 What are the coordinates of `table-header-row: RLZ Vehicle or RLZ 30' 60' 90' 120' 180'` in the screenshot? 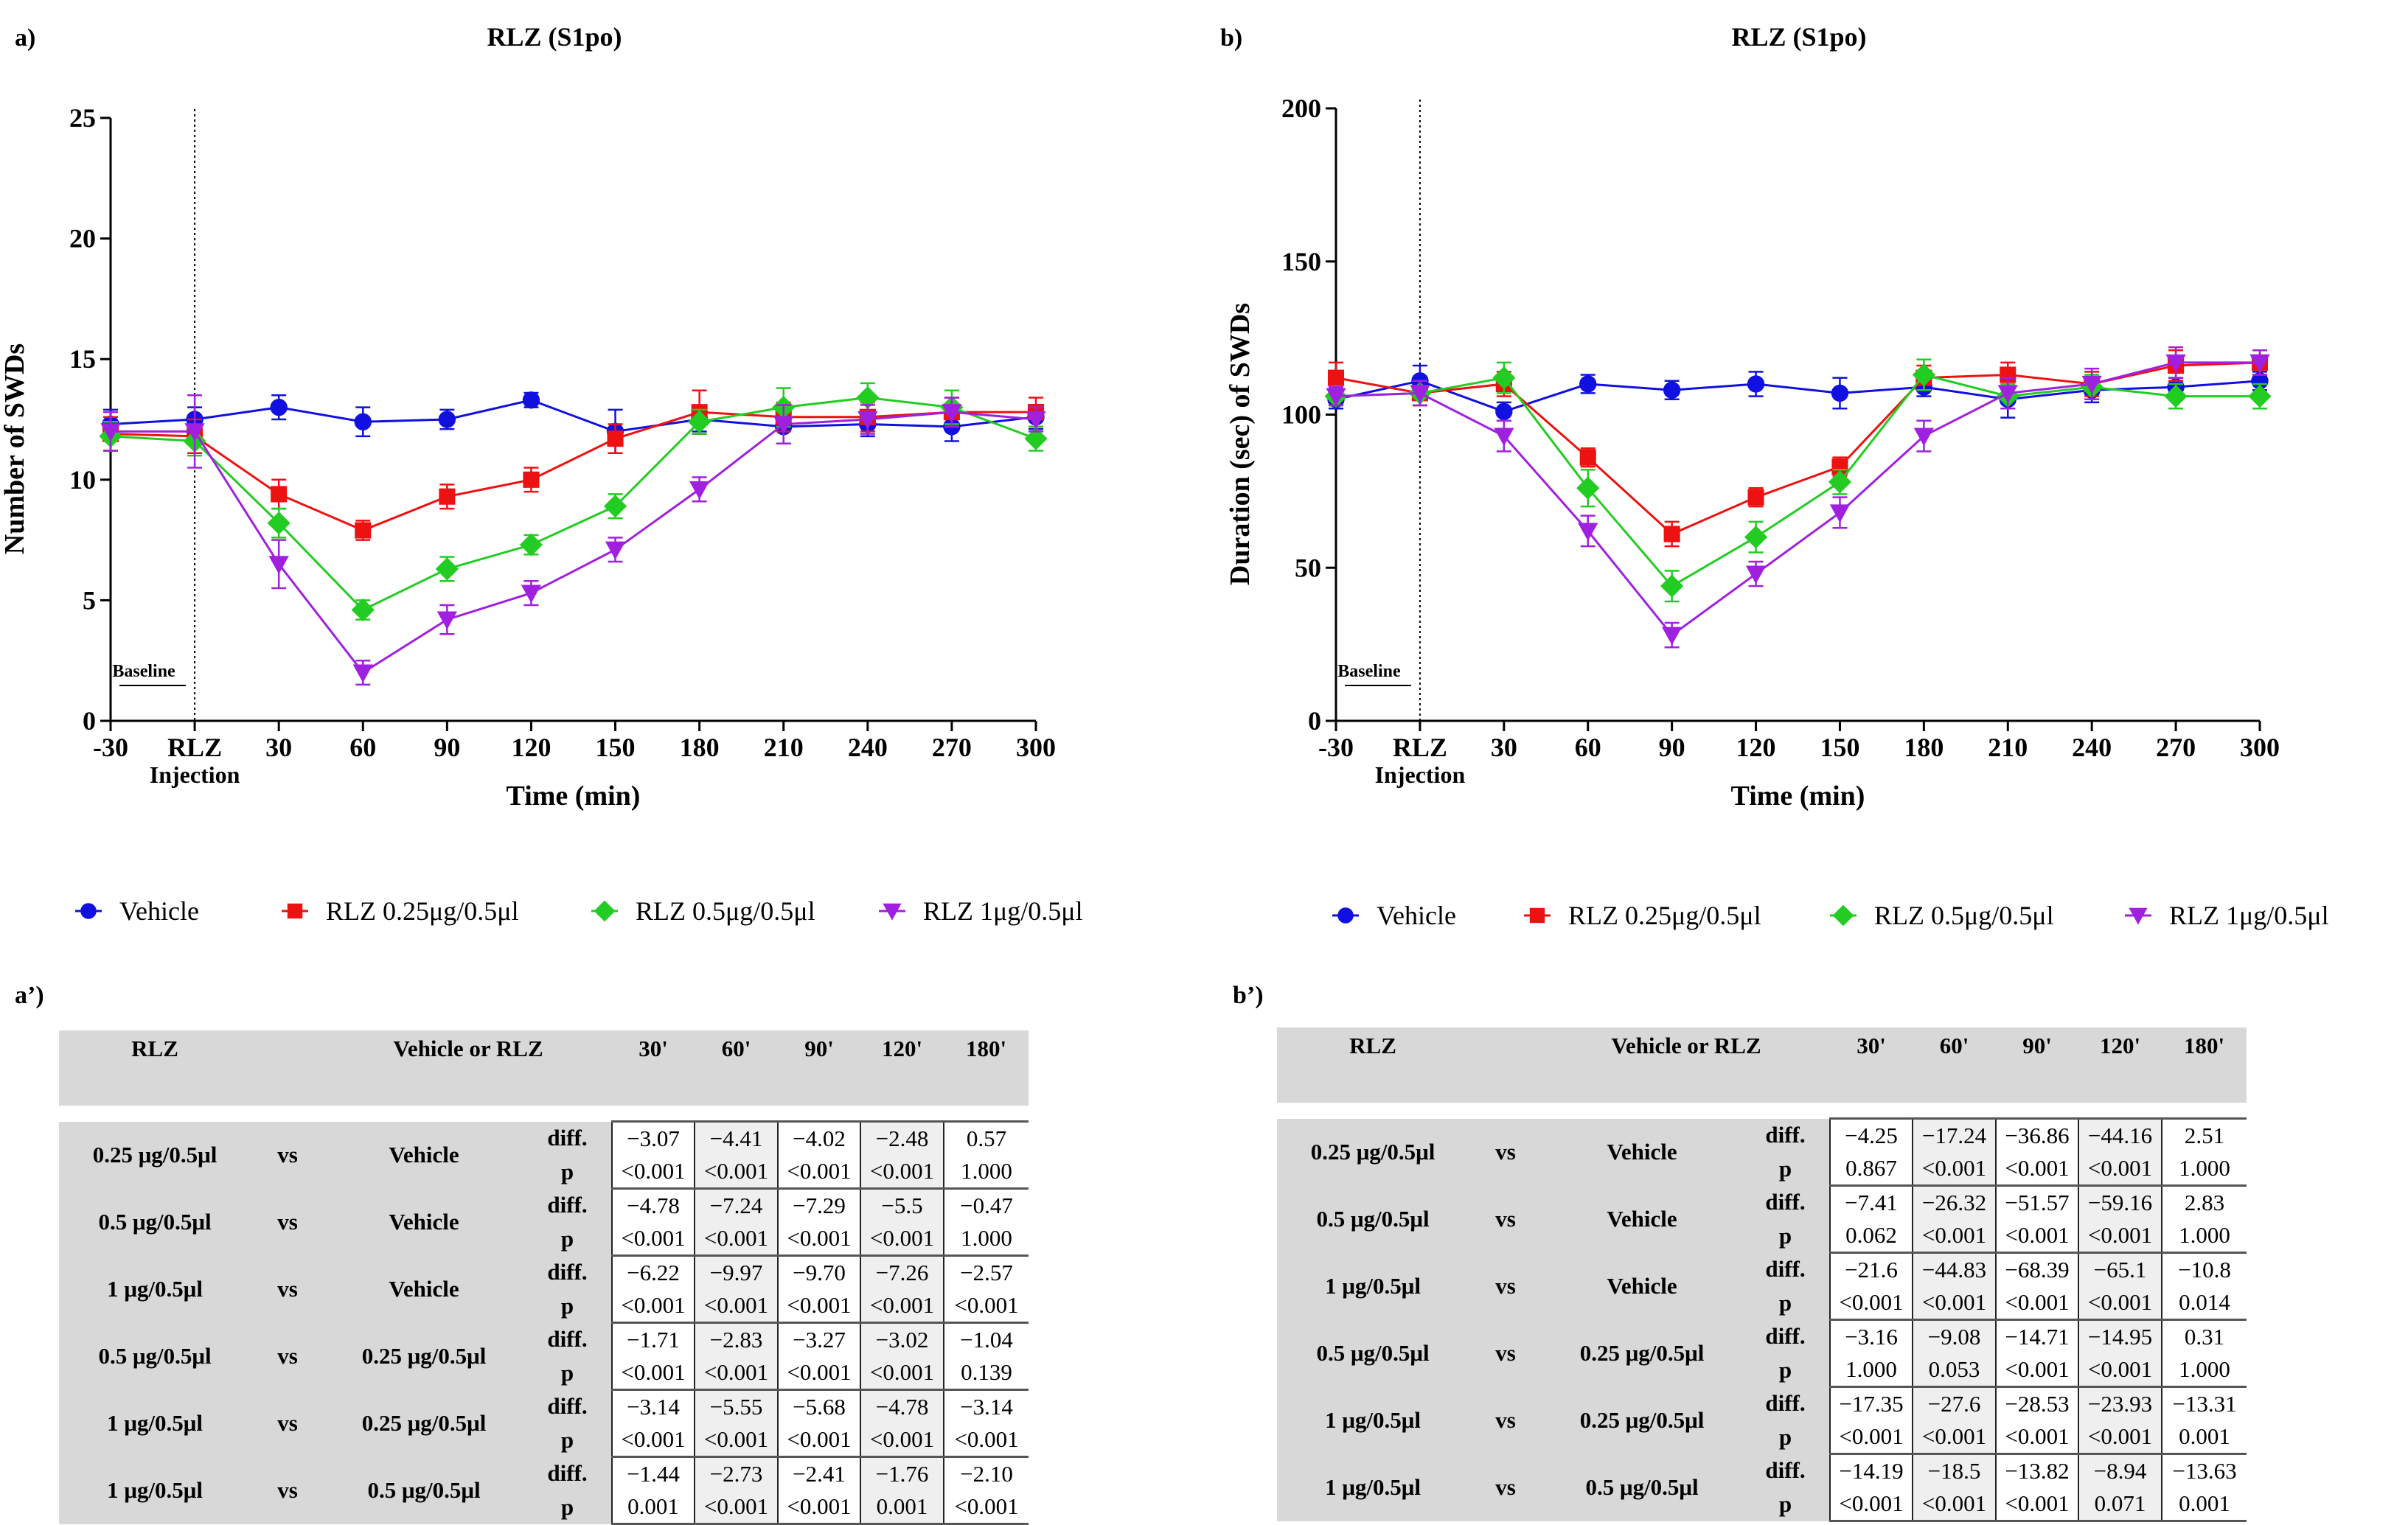 It's located at (1762, 1065).